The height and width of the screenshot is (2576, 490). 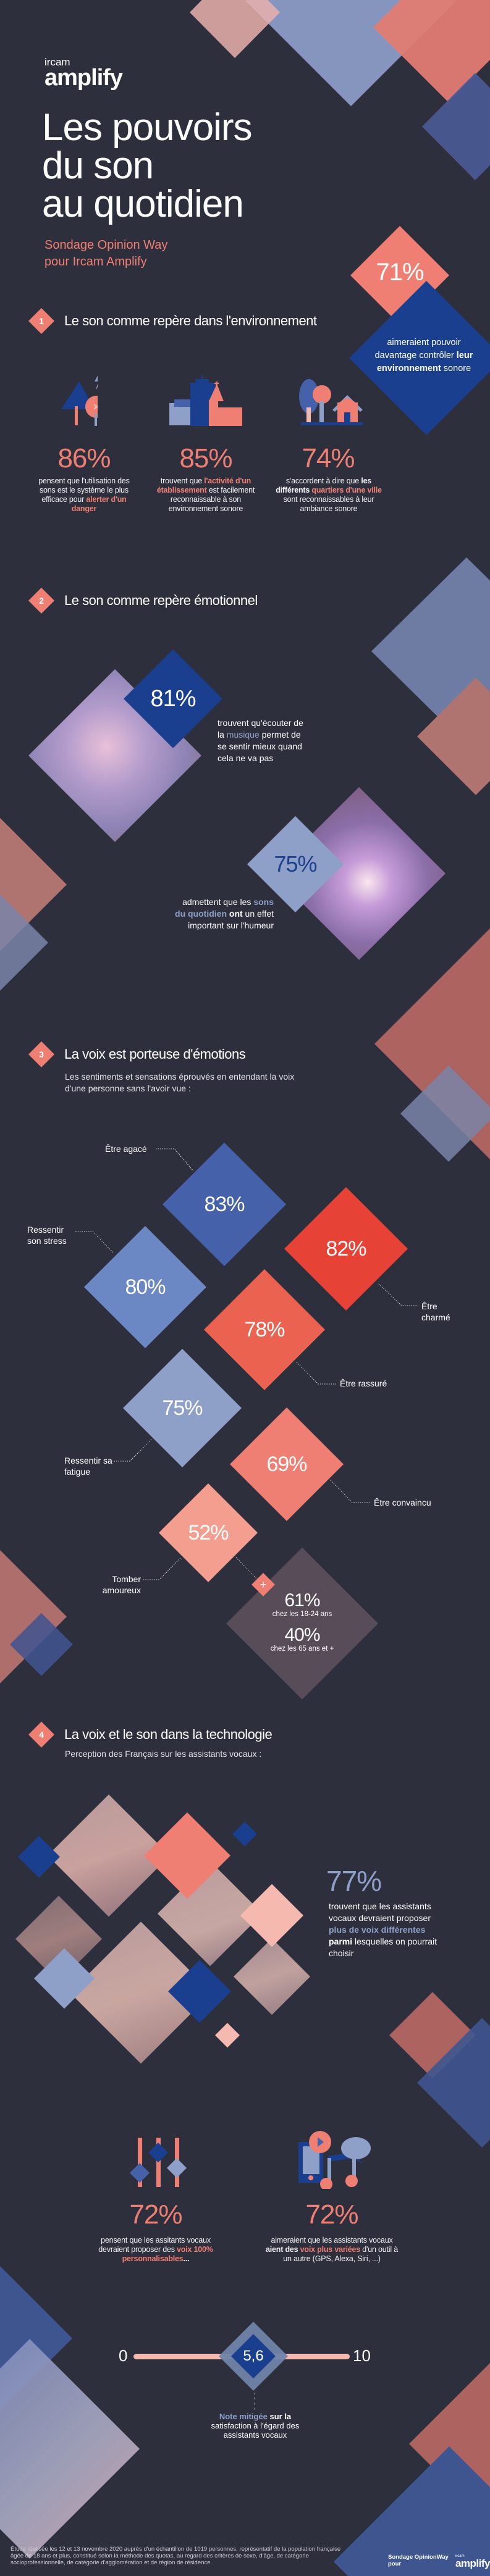 I want to click on scale-value: 5,6, so click(x=254, y=2356).